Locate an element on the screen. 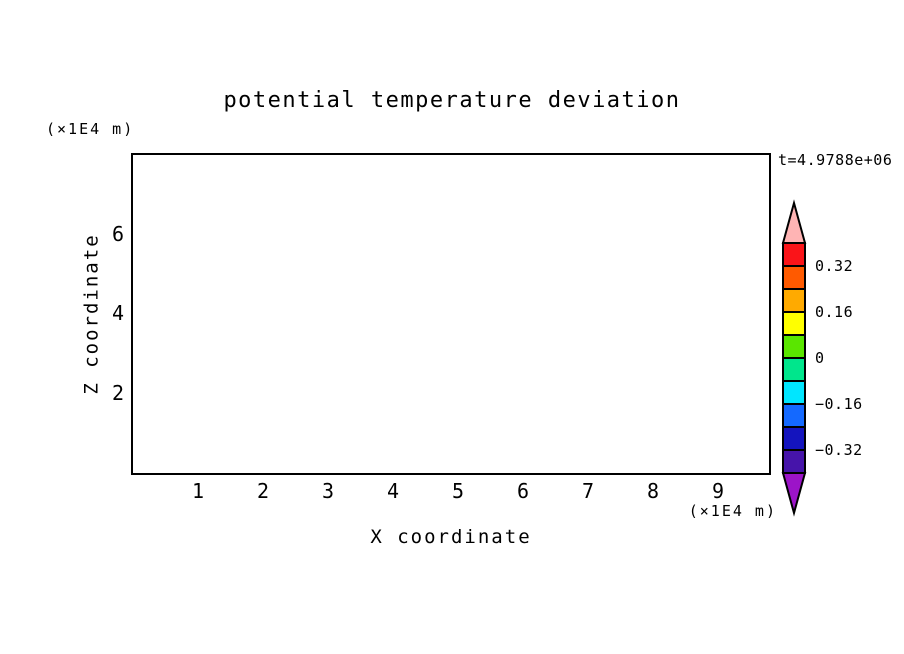 This screenshot has height=654, width=904. x-tick-label: 2 is located at coordinates (263, 491).